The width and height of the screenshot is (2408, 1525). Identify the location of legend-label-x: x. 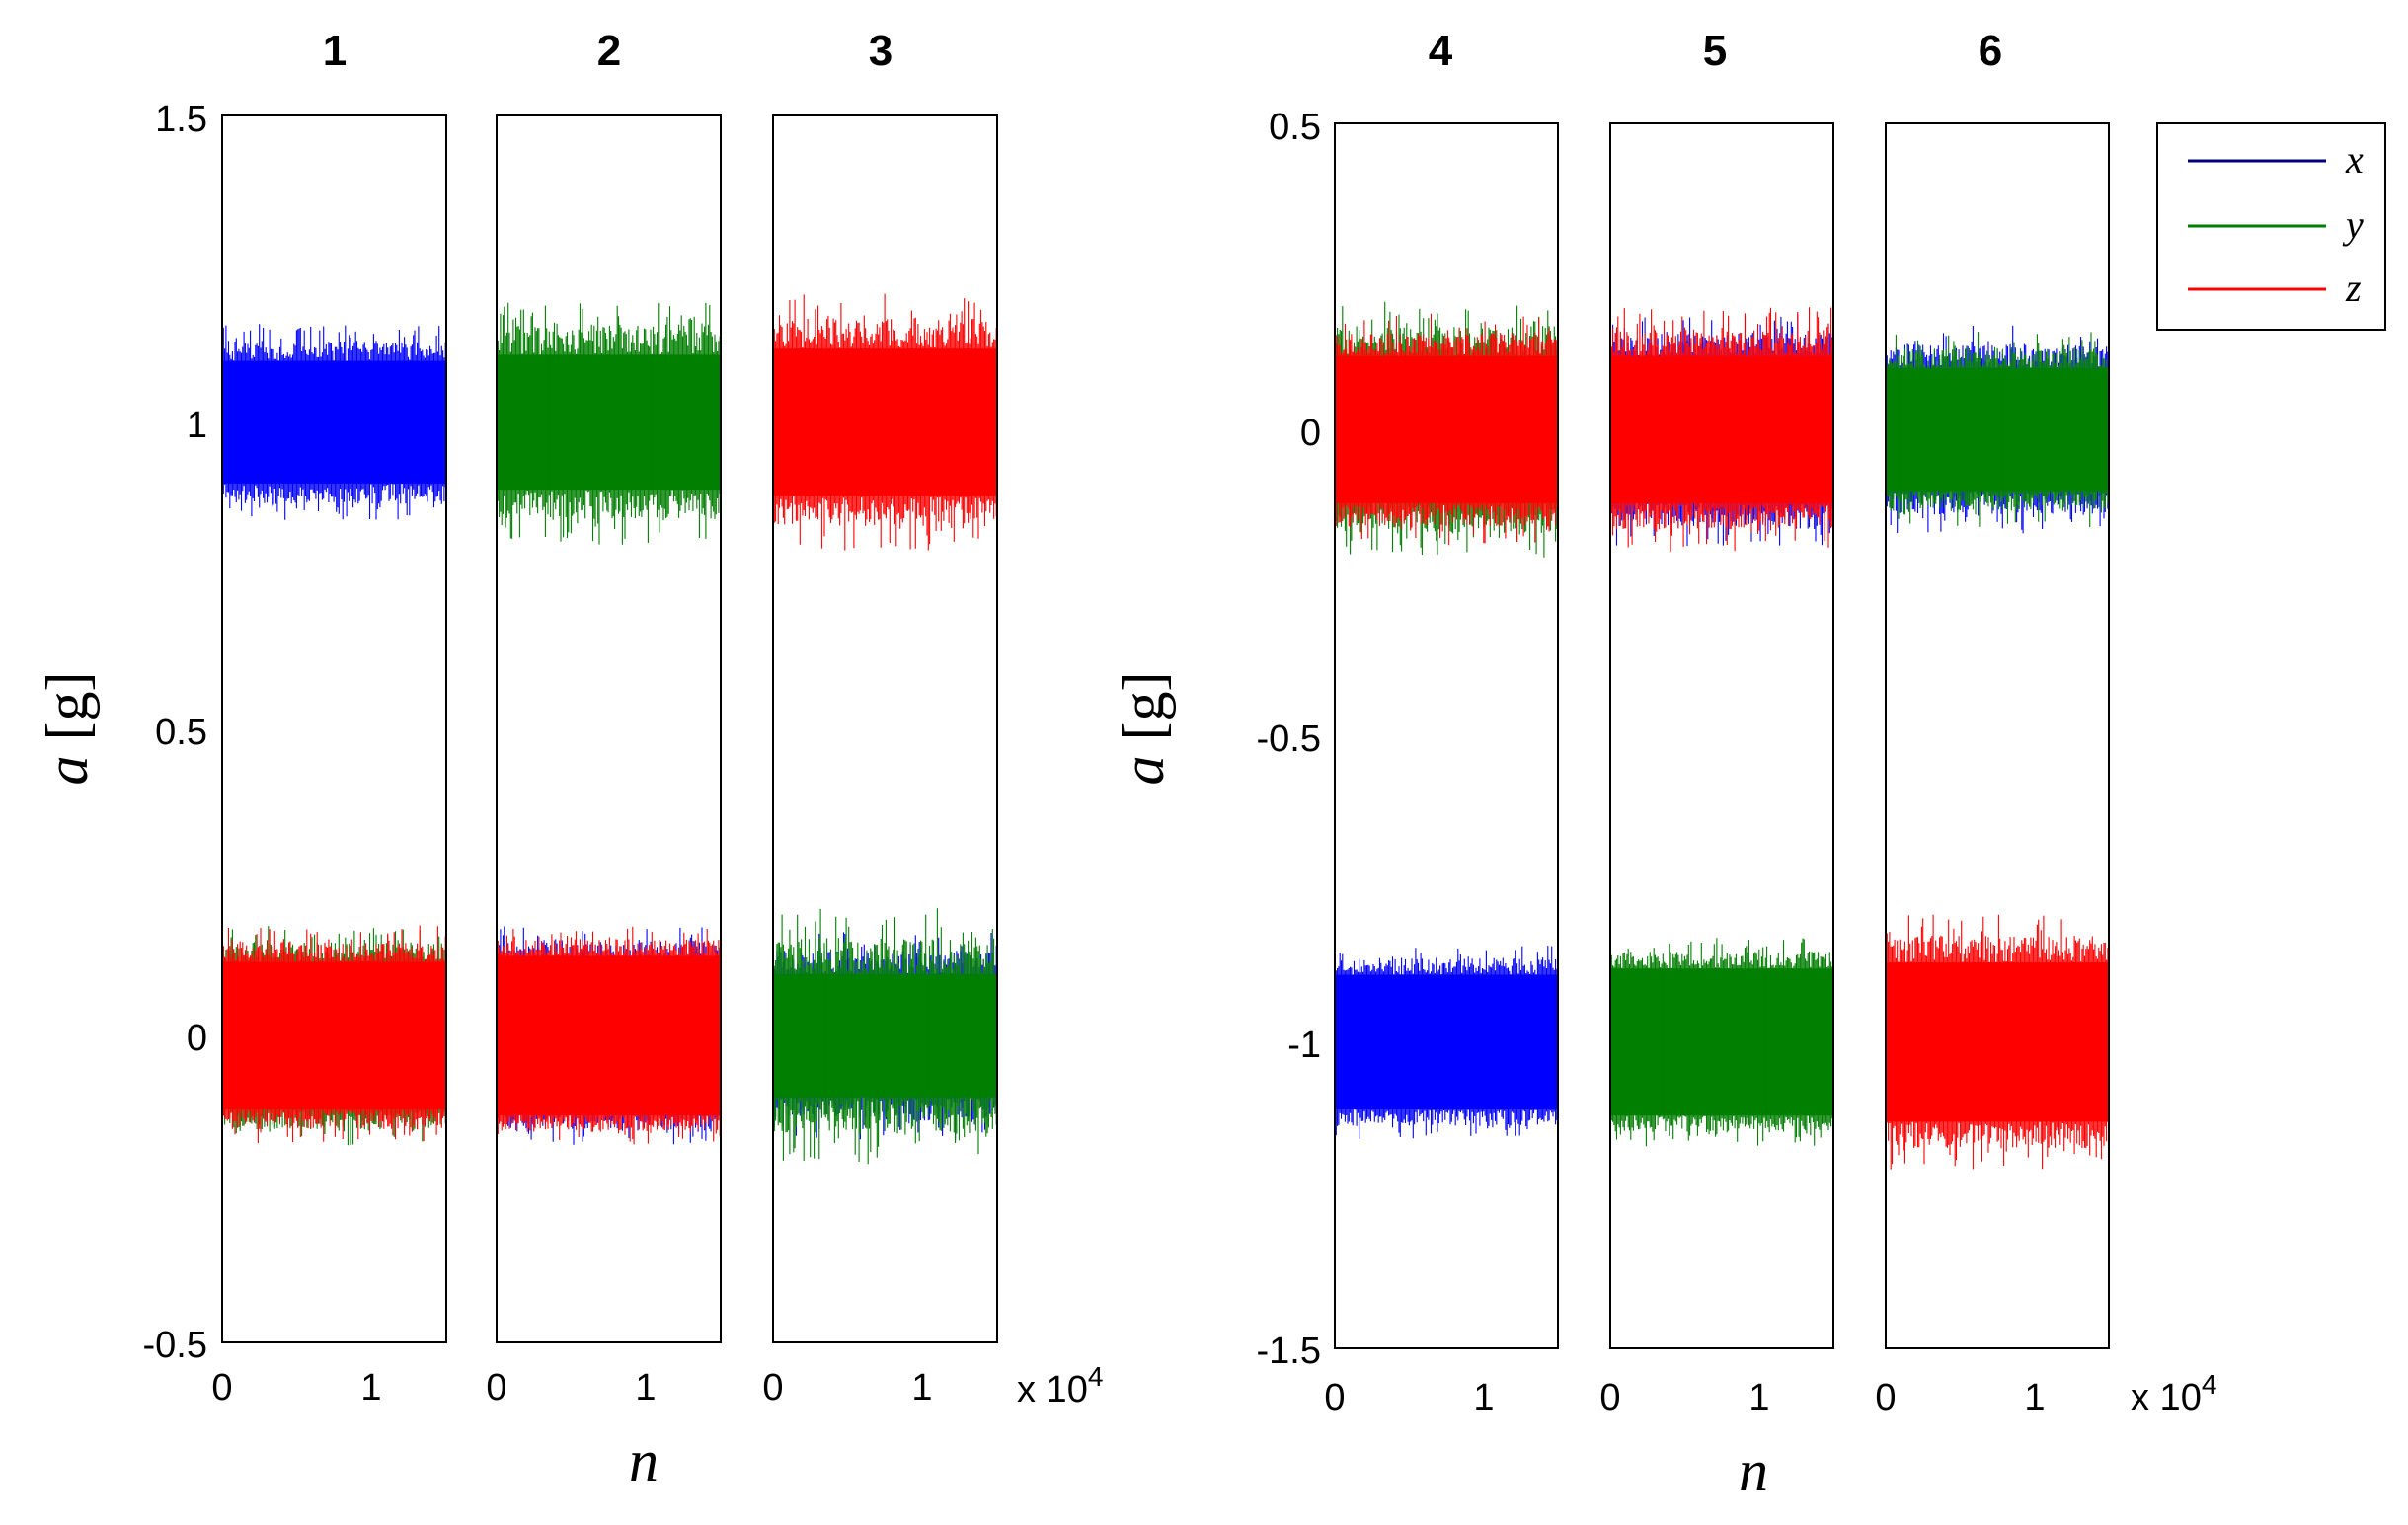
(2354, 159).